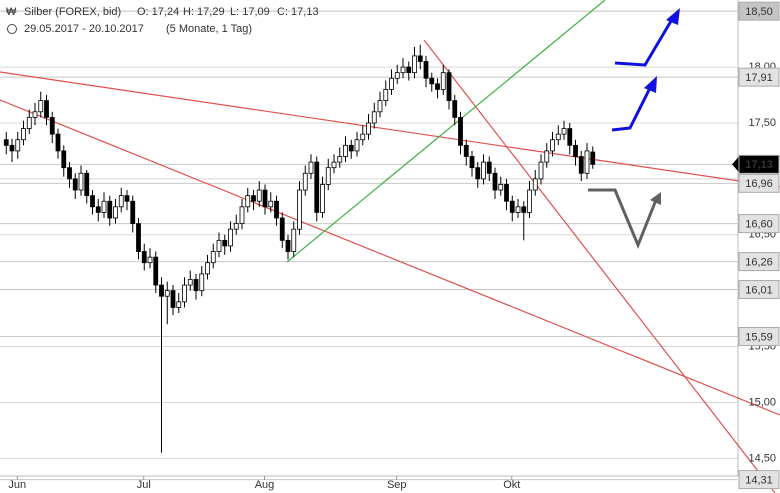 This screenshot has height=493, width=780. Describe the element at coordinates (84, 29) in the screenshot. I see `subtitle: 29.05.2017 - 20.10.2017` at that location.